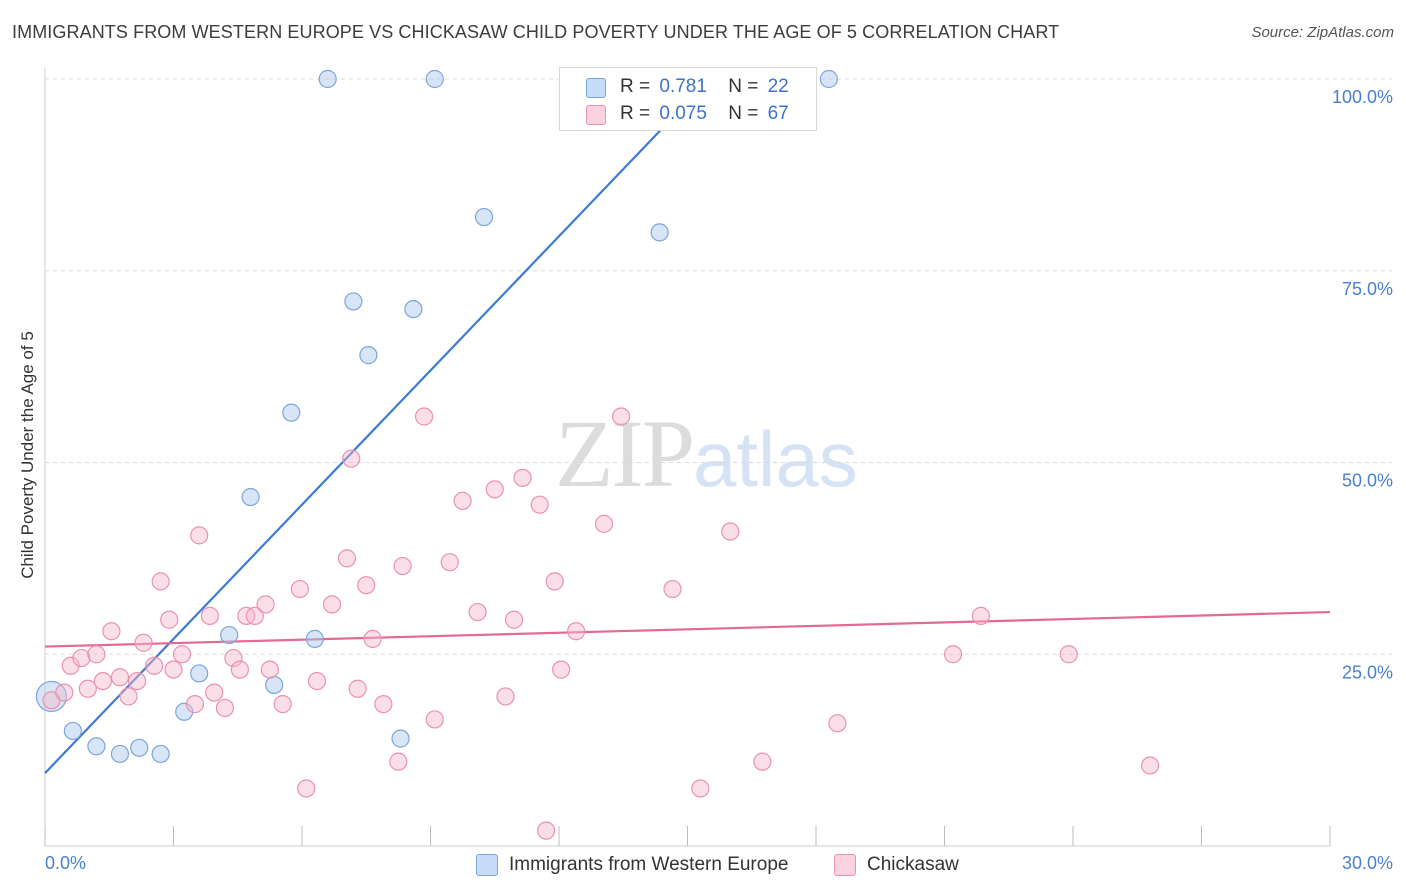  What do you see at coordinates (687, 629) in the screenshot?
I see `chickasaw-trendline` at bounding box center [687, 629].